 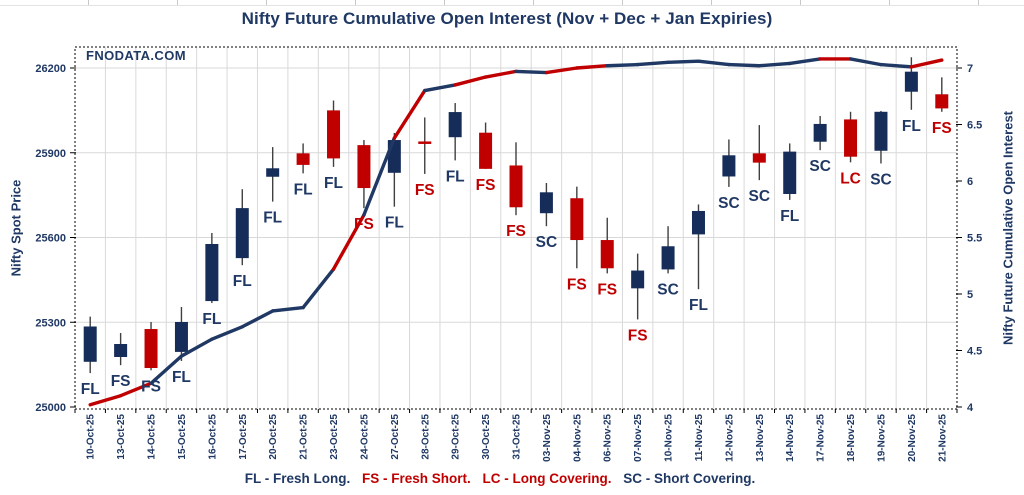 What do you see at coordinates (425, 437) in the screenshot?
I see `x-axis-date-label: 28-Oct-25` at bounding box center [425, 437].